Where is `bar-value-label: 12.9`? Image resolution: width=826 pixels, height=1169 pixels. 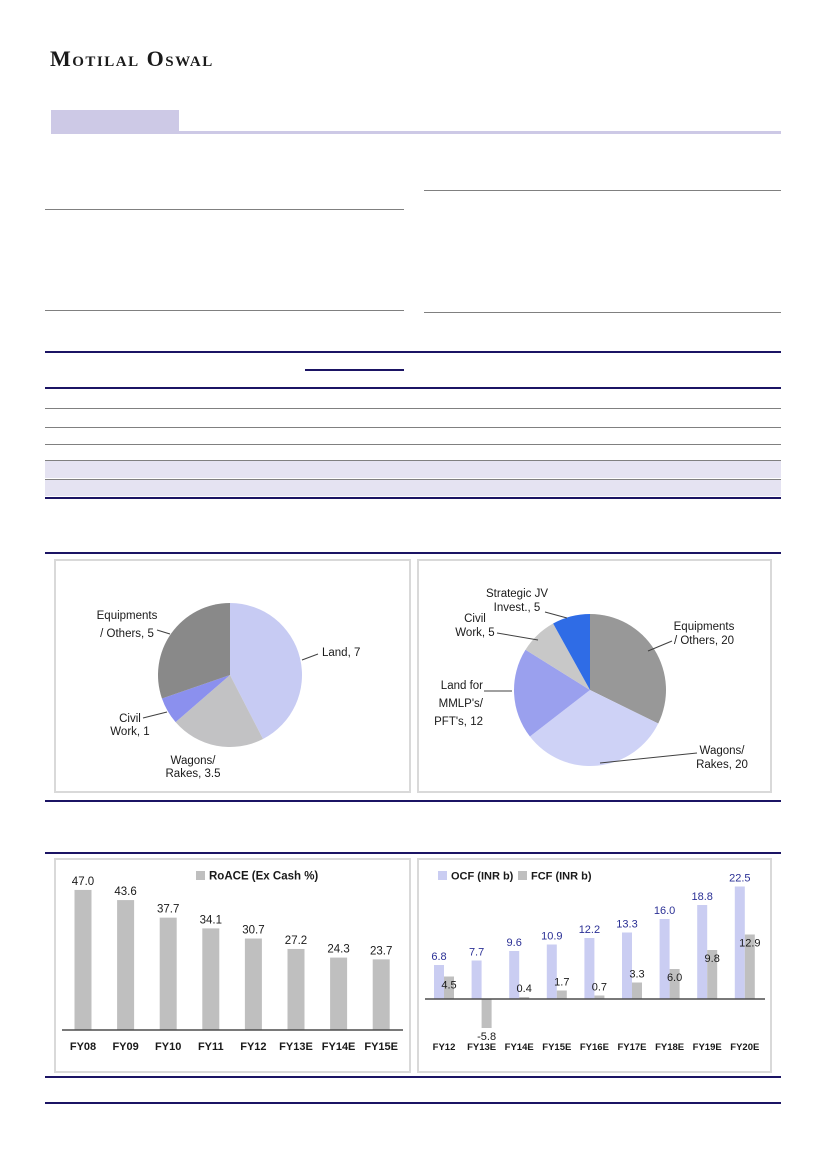 bar-value-label: 12.9 is located at coordinates (749, 944).